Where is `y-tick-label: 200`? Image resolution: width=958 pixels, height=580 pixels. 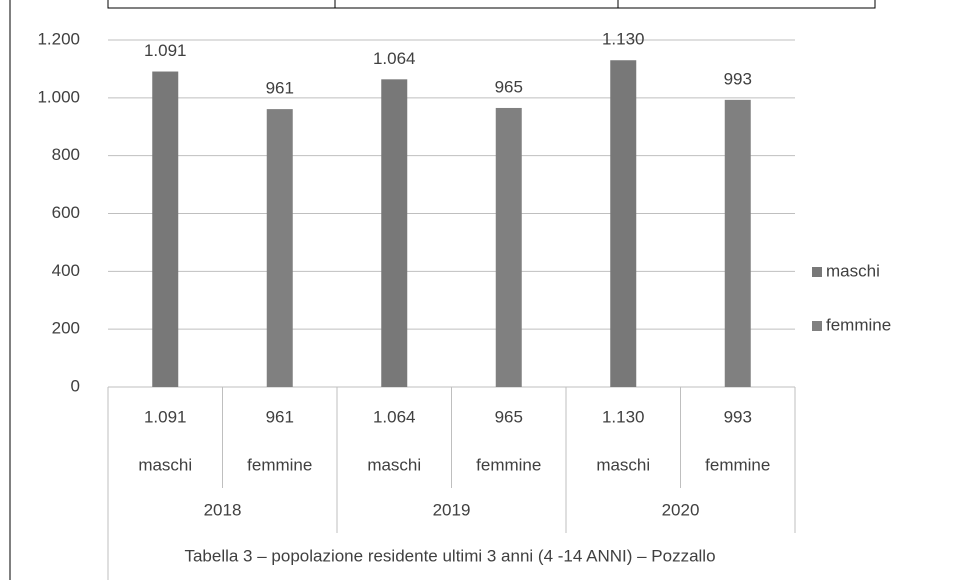
y-tick-label: 200 is located at coordinates (66, 328).